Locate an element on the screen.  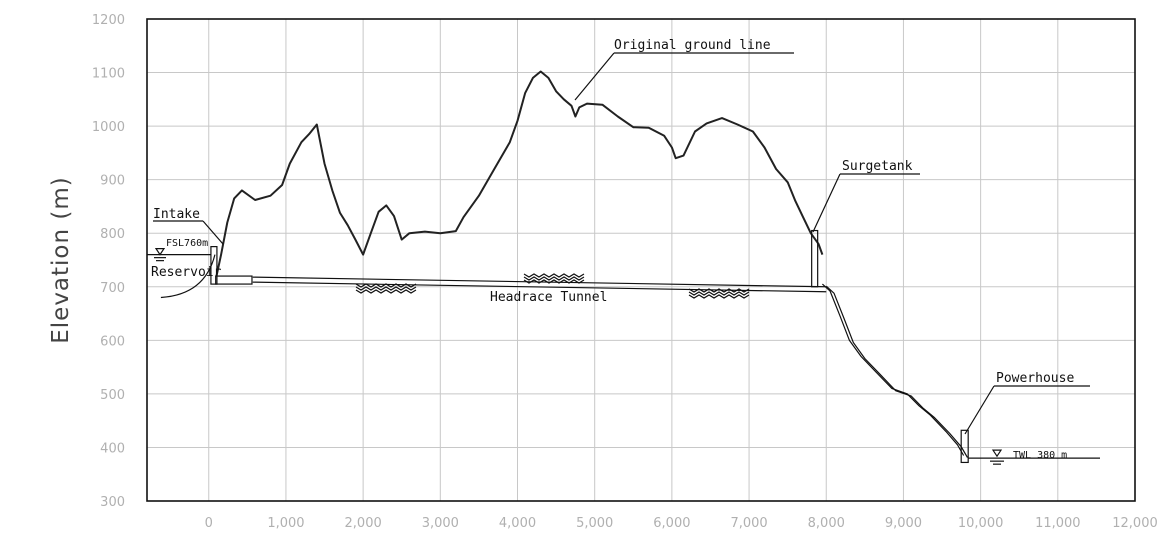
penstock-line is located at coordinates (893, 369).